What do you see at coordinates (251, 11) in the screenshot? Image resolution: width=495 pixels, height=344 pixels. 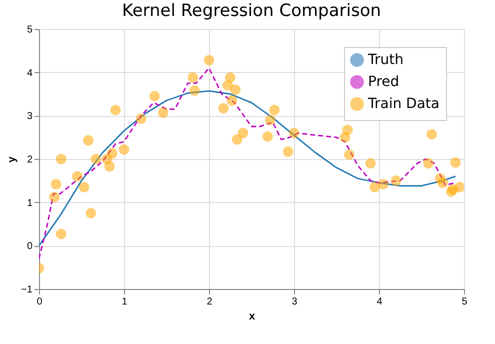 I see `chart-title: Kernel Regression Comparison` at bounding box center [251, 11].